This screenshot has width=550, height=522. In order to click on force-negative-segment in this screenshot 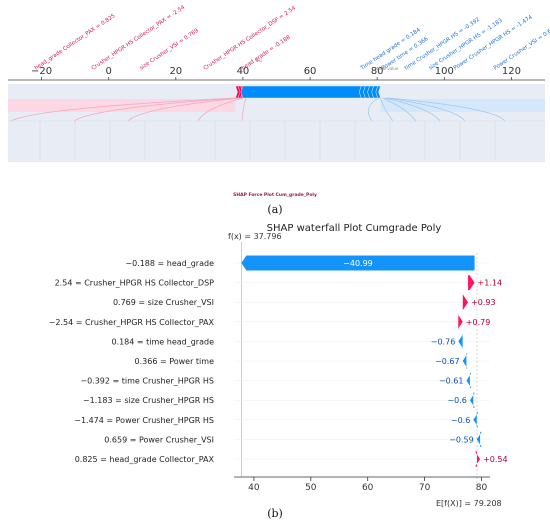, I will do `click(301, 92)`.